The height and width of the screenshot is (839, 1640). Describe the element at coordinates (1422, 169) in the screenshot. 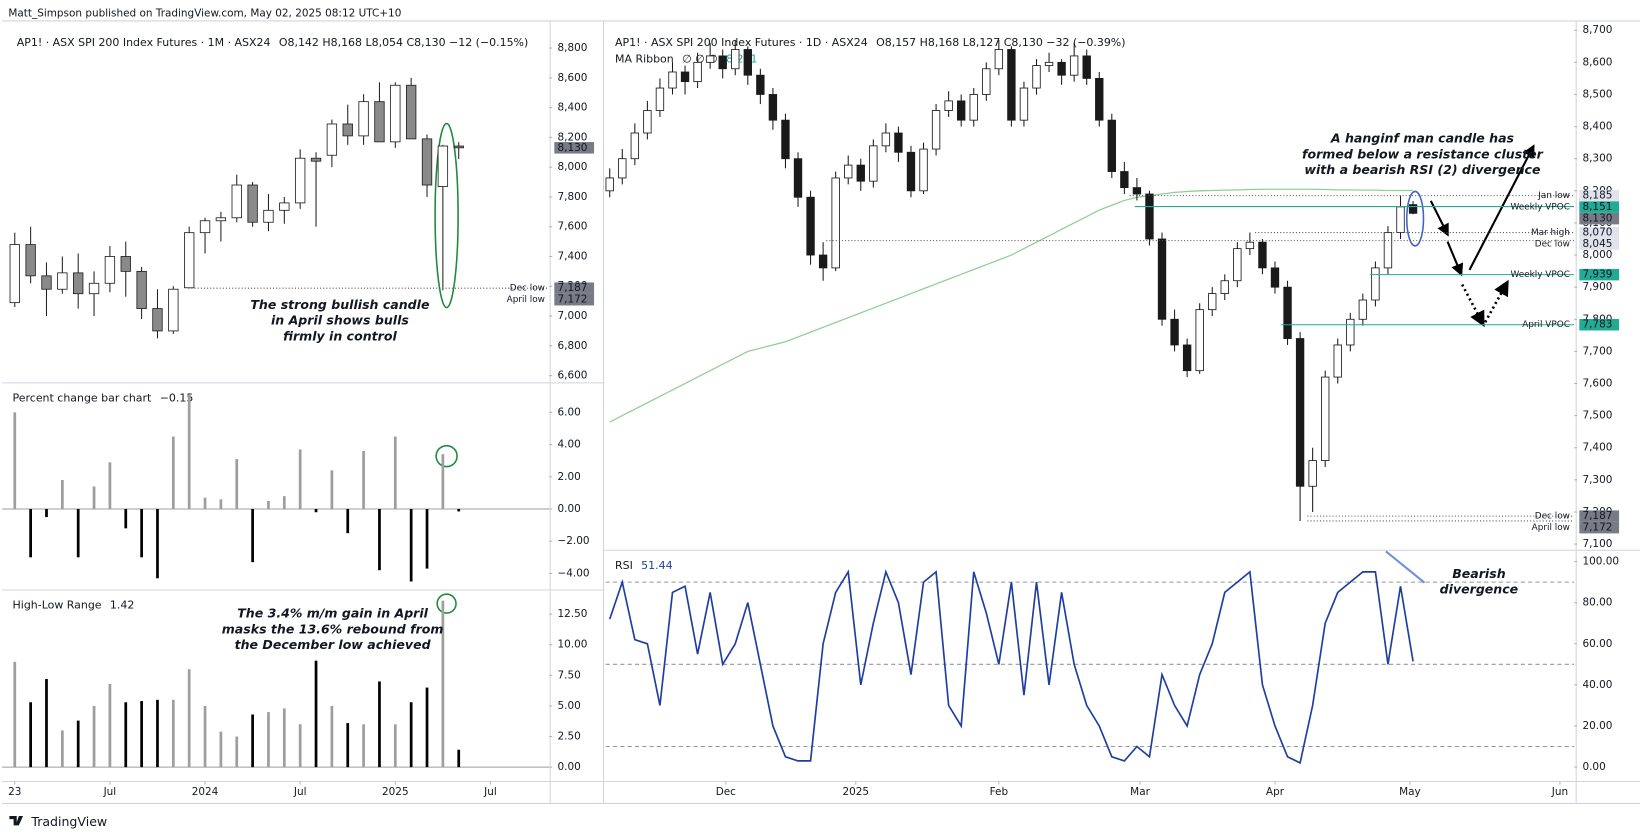

I see `annotation: with a bearish RSI (2) divergence` at that location.